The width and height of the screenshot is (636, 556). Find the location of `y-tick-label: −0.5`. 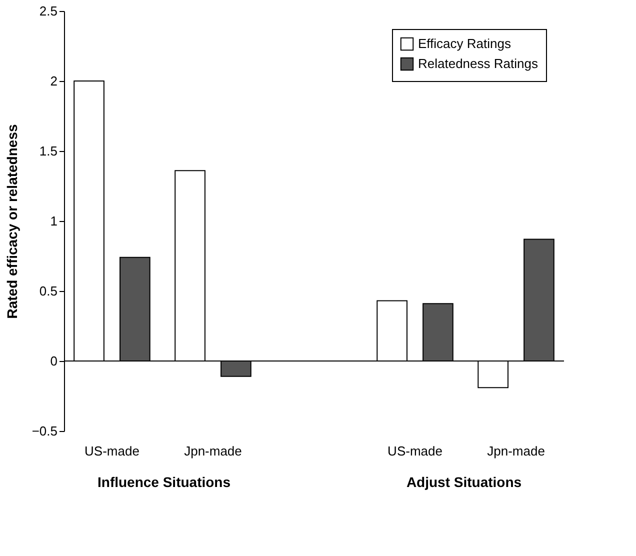

y-tick-label: −0.5 is located at coordinates (45, 431).